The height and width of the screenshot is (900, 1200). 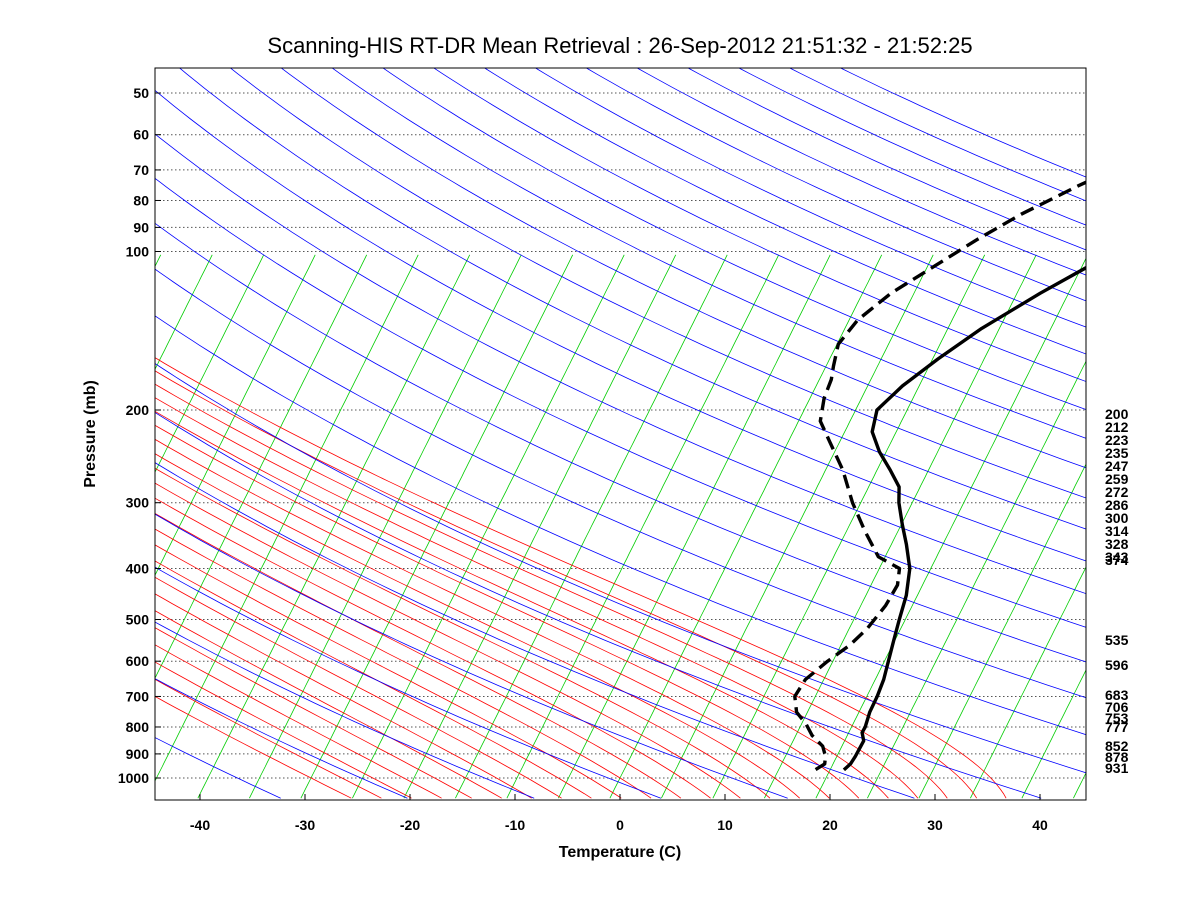 What do you see at coordinates (141, 93) in the screenshot?
I see `y-tick-label: 50` at bounding box center [141, 93].